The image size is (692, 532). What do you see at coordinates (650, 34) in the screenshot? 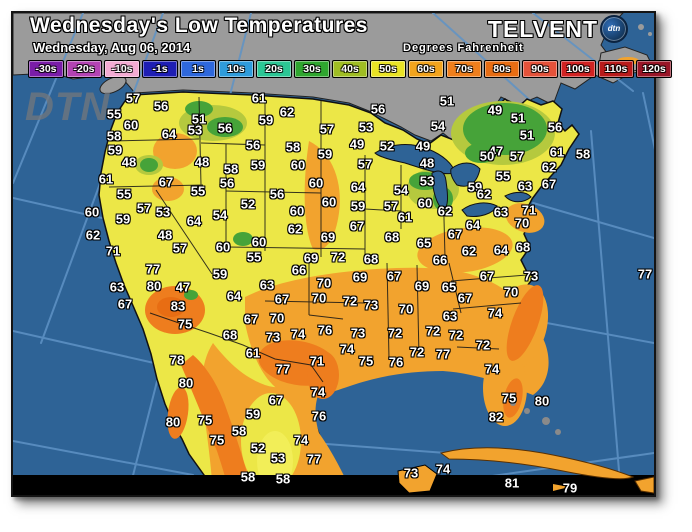
I see `island-dot` at bounding box center [650, 34].